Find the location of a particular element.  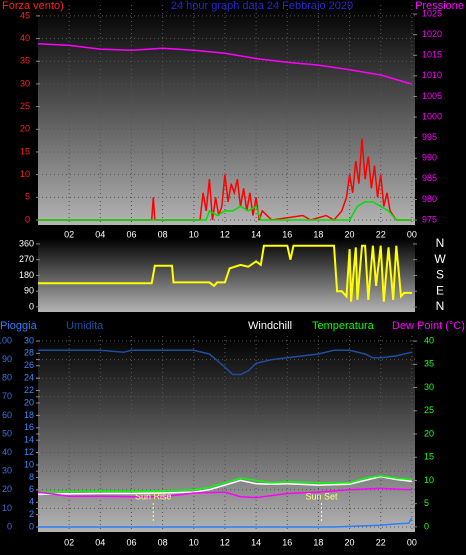

y-tick-label: 1005 is located at coordinates (432, 96).